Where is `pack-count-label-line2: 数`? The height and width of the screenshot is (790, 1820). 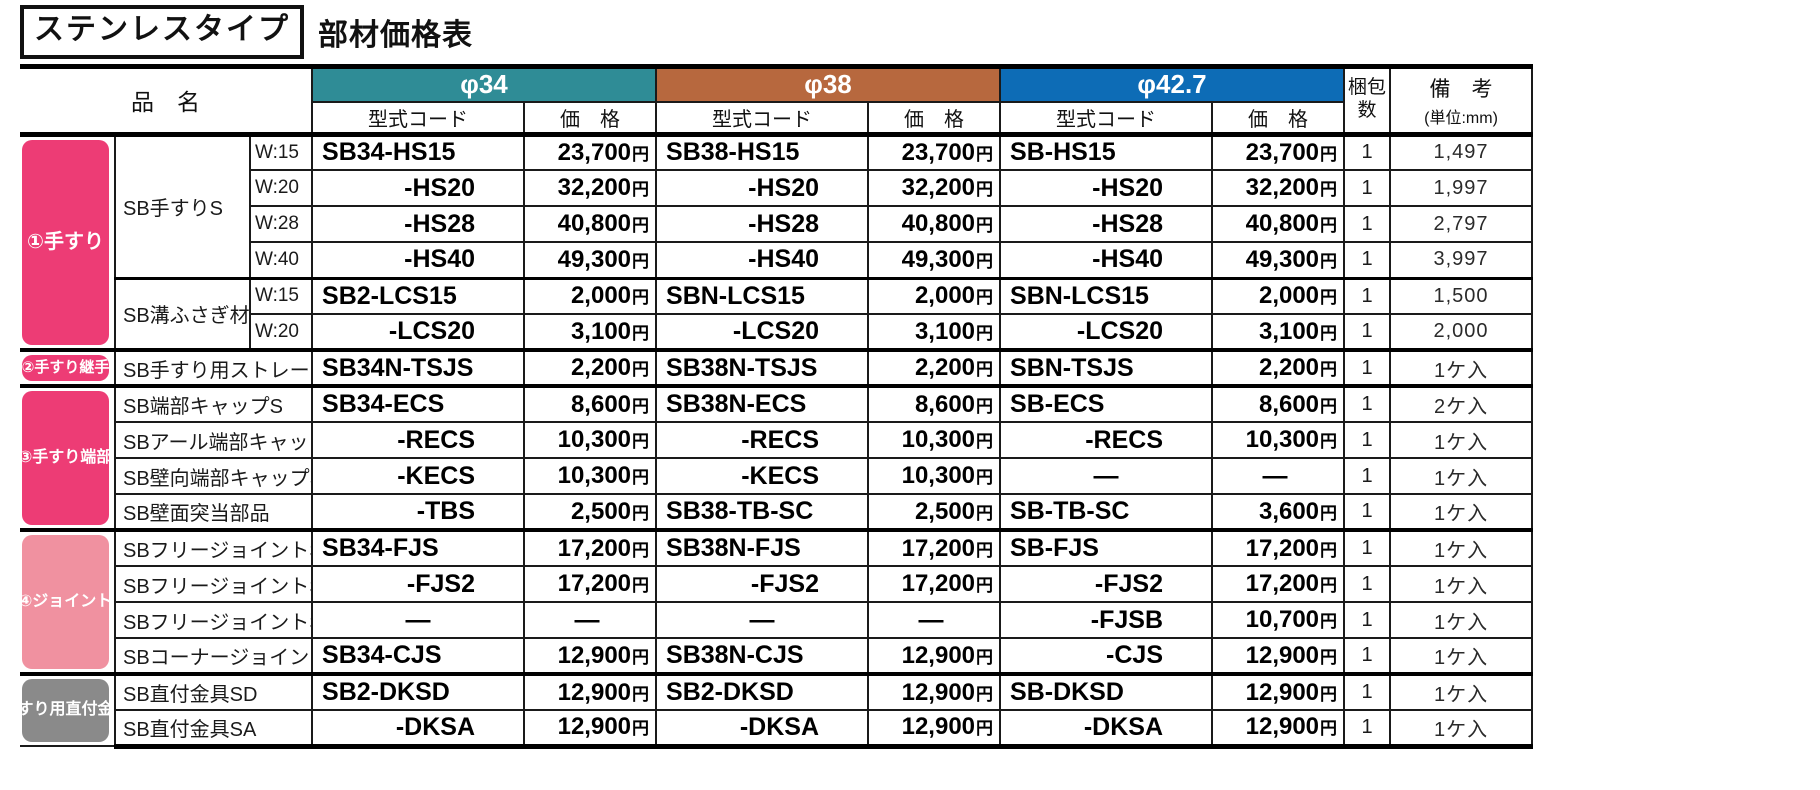 pack-count-label-line2: 数 is located at coordinates (1367, 111).